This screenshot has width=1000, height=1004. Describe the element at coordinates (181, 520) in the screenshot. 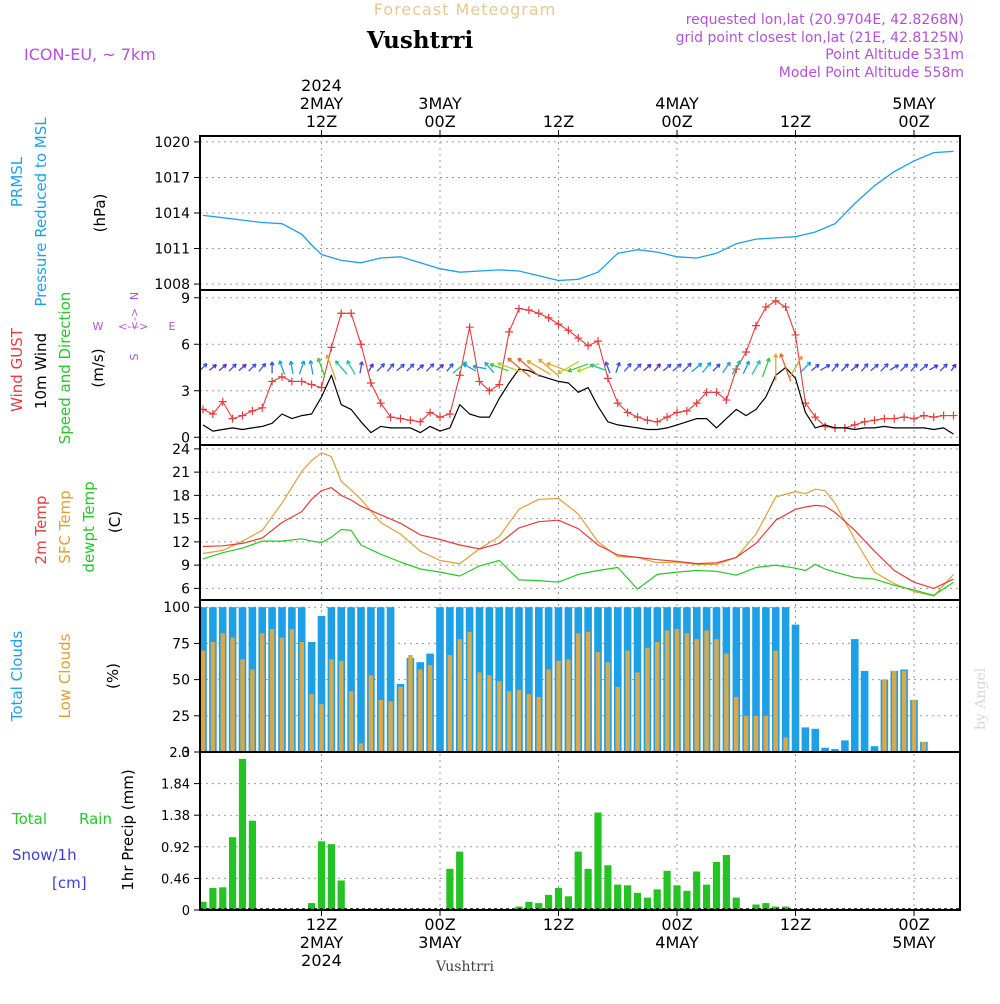

I see `y-tick-label: 15` at that location.